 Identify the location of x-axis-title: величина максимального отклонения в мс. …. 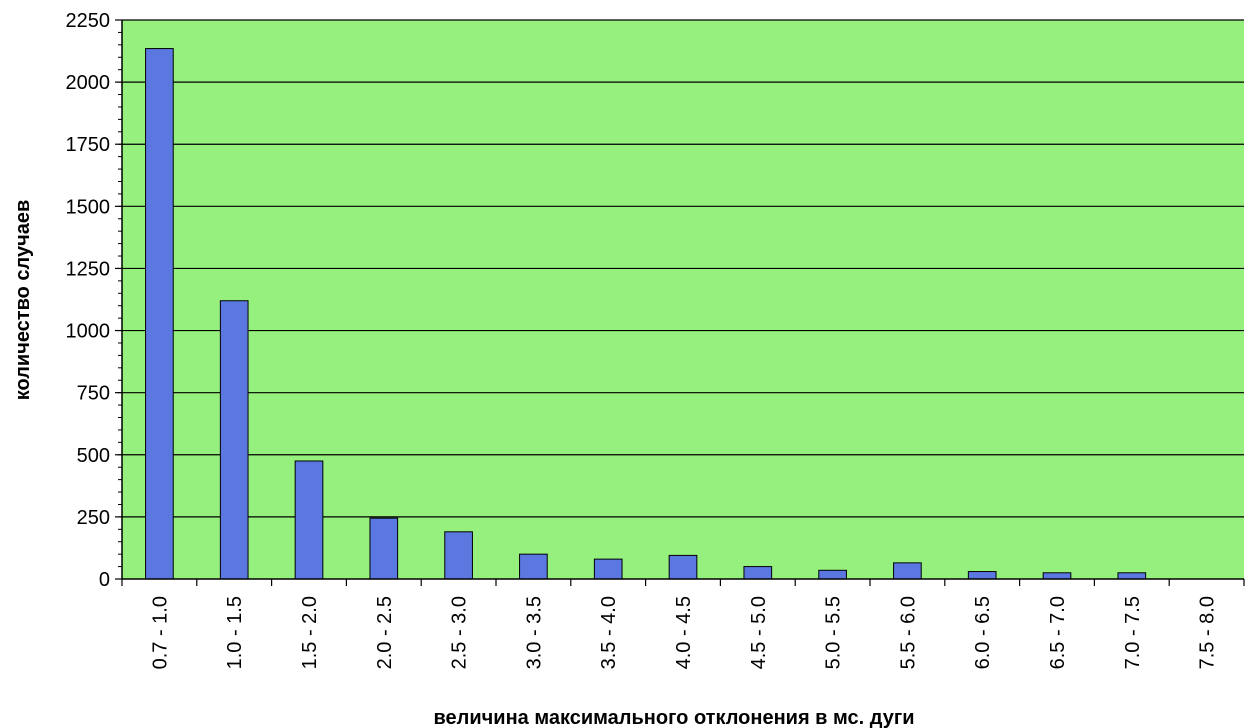
(674, 717).